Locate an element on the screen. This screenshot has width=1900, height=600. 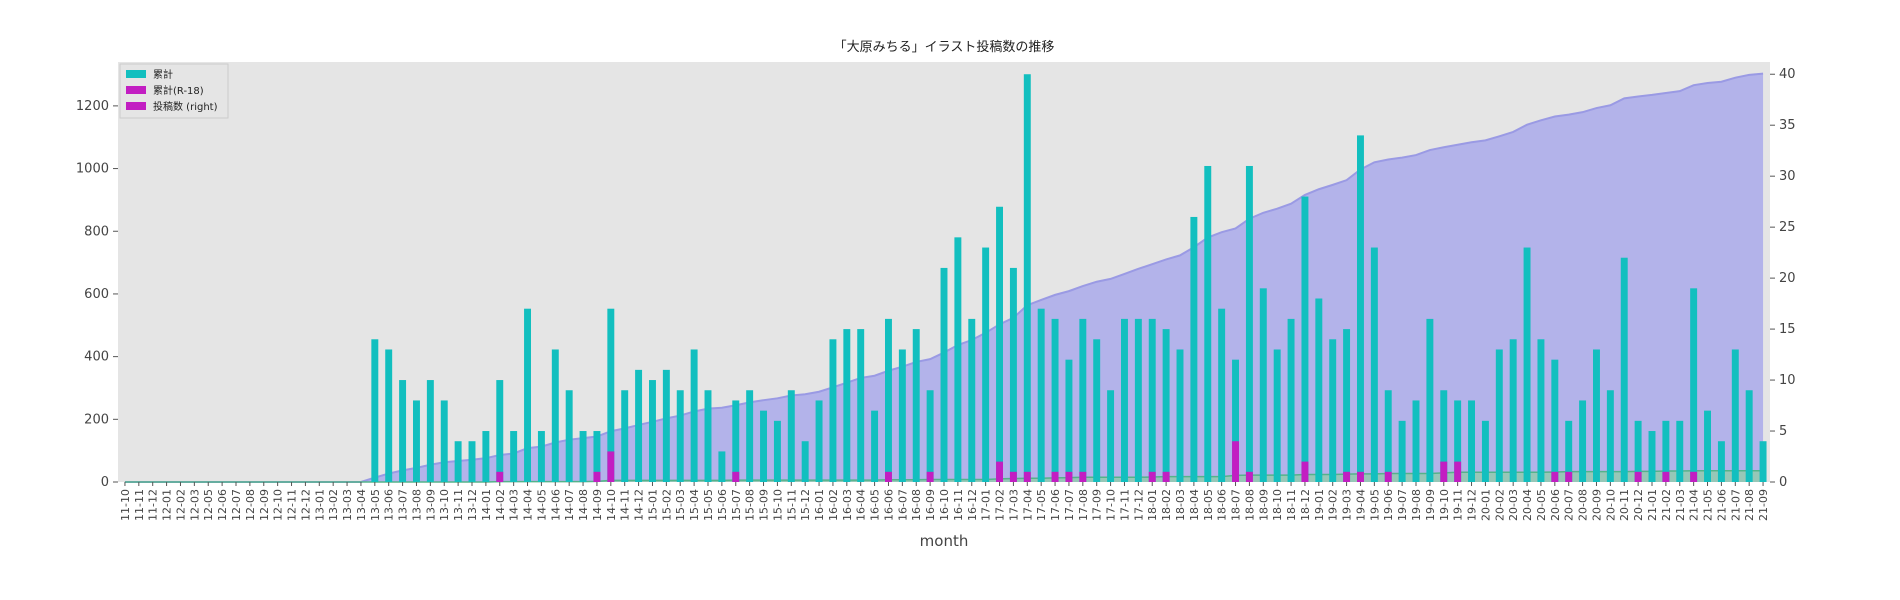
x-tick-label: 20-11 is located at coordinates (1624, 505).